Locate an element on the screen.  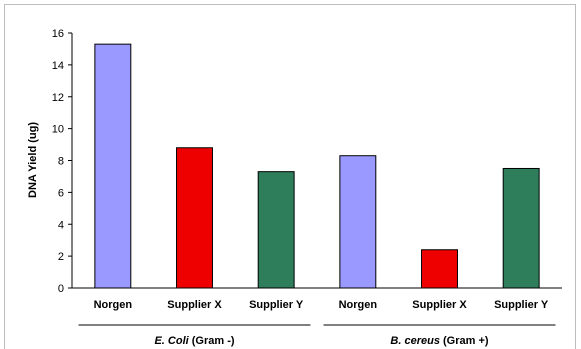
y-tick-label: 16 is located at coordinates (58, 34).